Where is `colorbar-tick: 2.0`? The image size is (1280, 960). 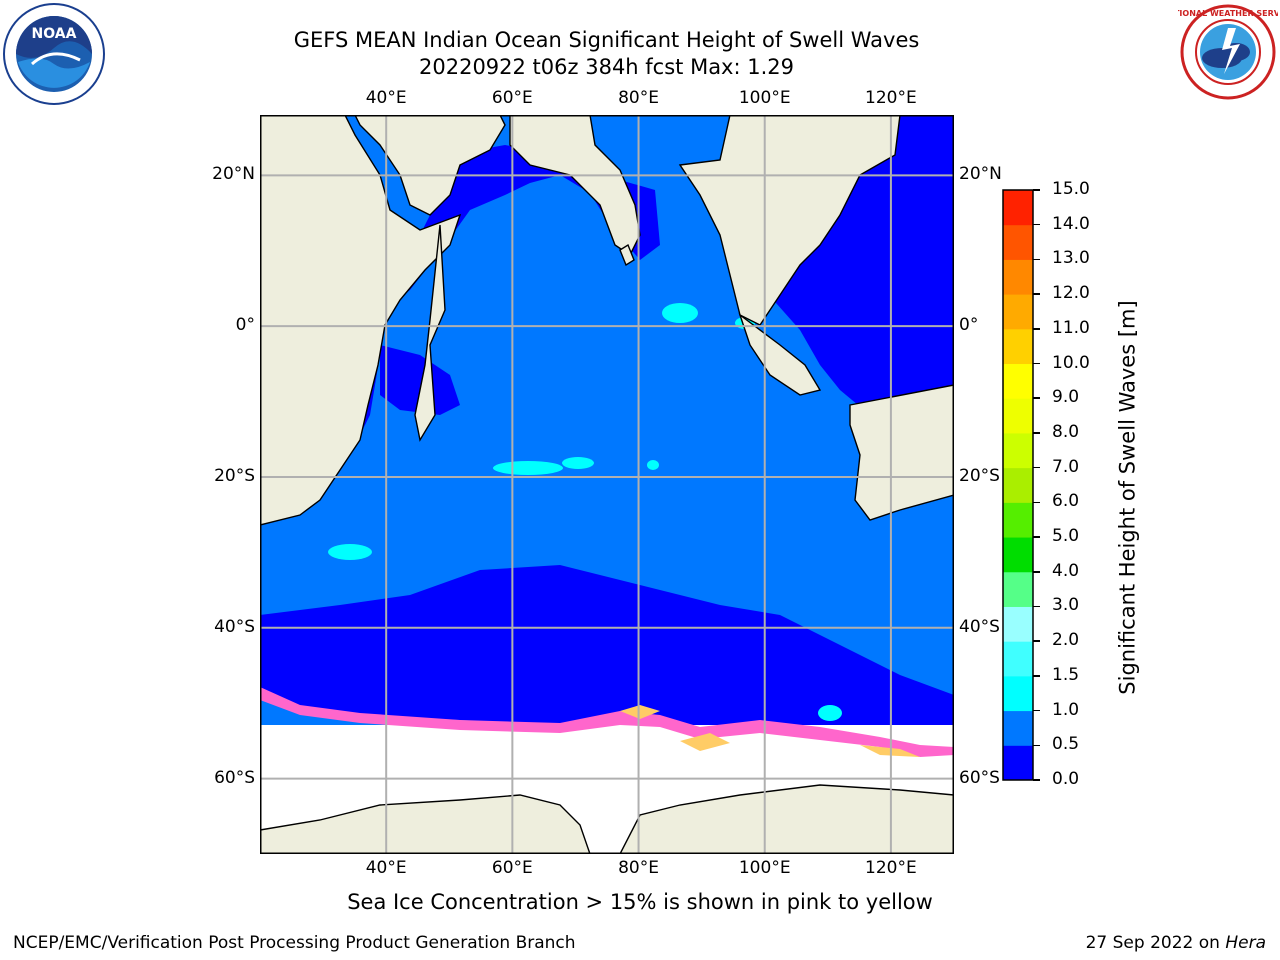
colorbar-tick: 2.0 is located at coordinates (1066, 640).